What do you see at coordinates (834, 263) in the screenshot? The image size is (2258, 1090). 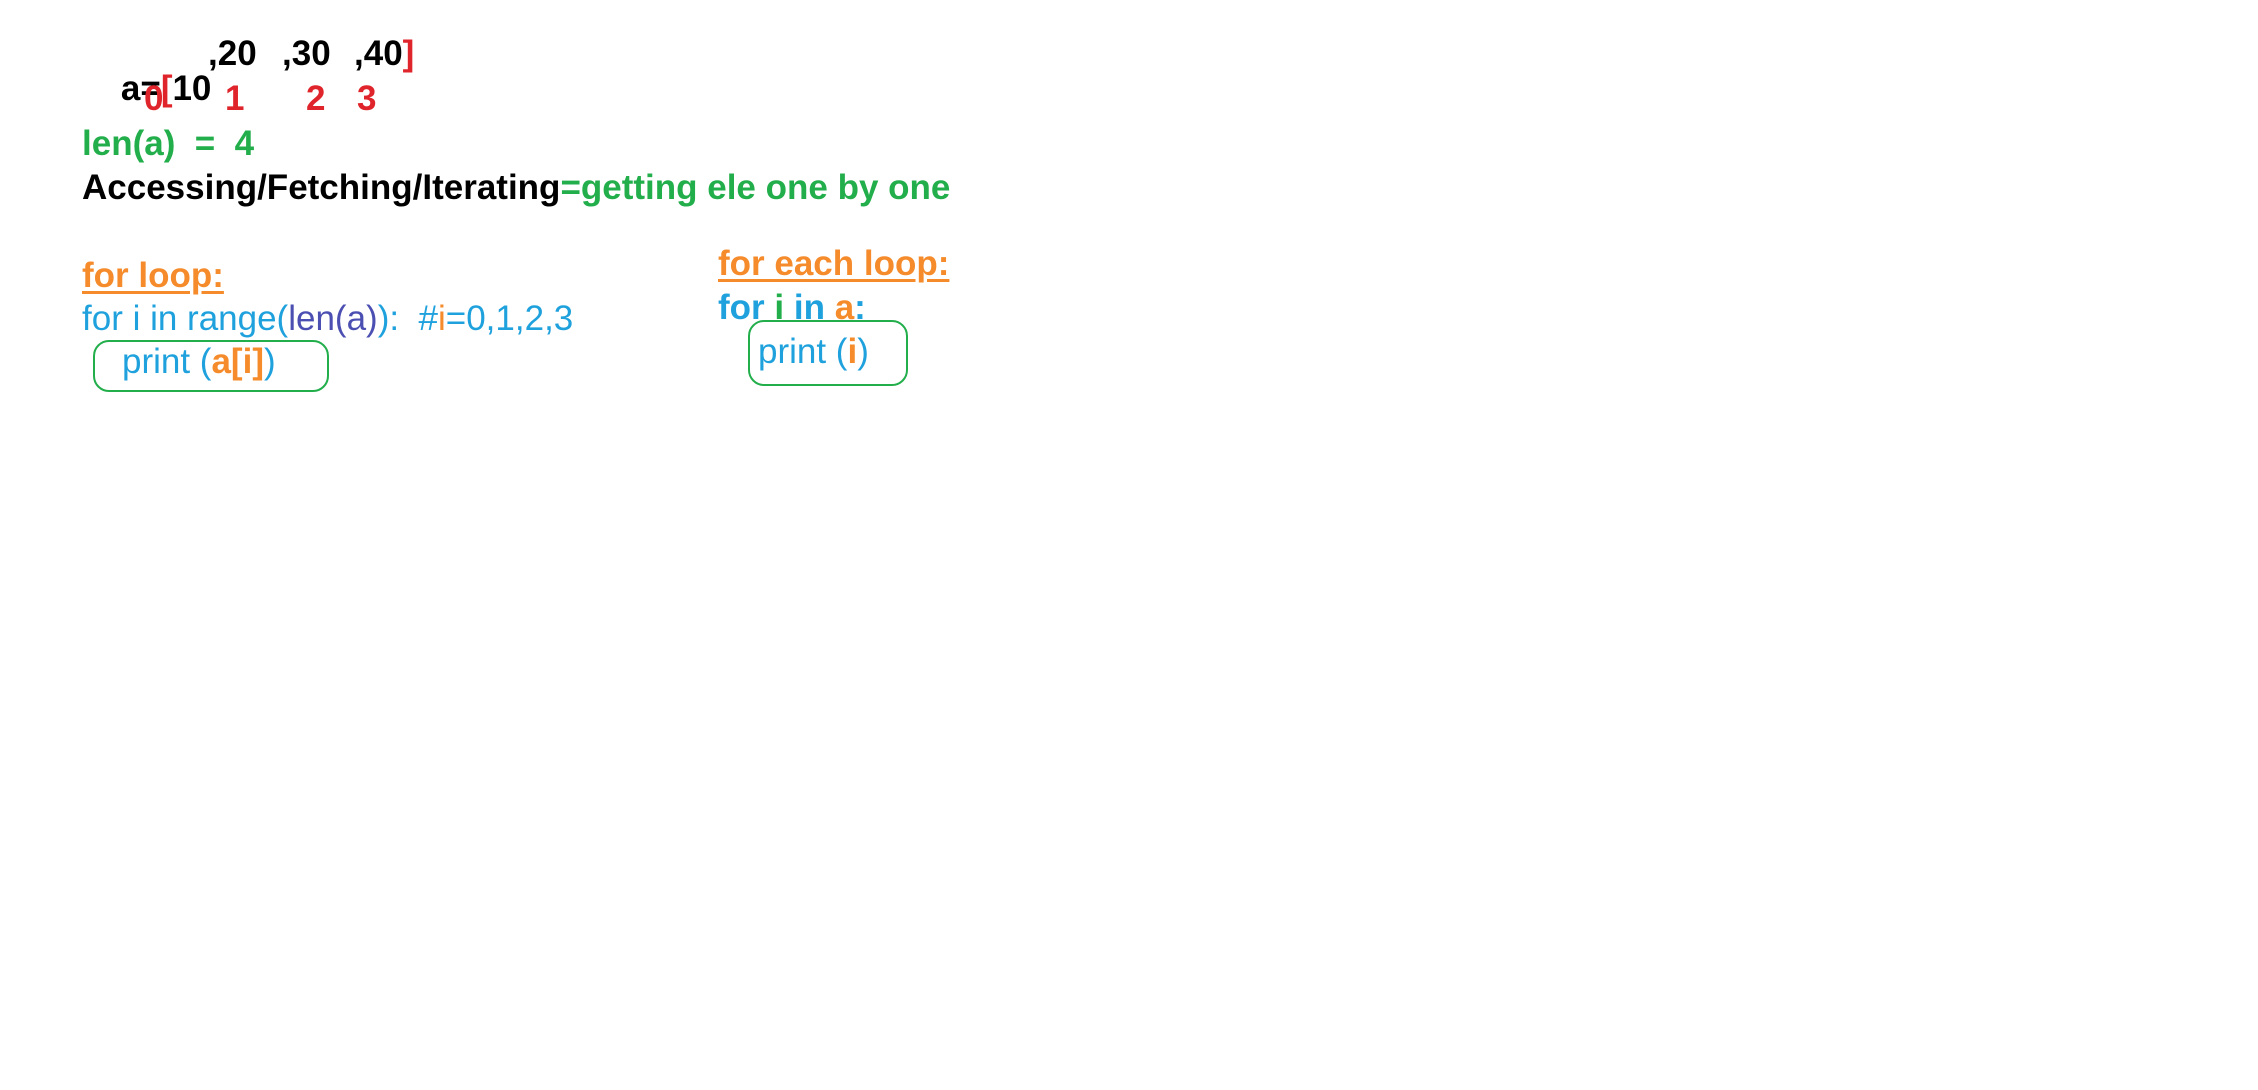 I see `for-each-loop-heading: for each loop:` at bounding box center [834, 263].